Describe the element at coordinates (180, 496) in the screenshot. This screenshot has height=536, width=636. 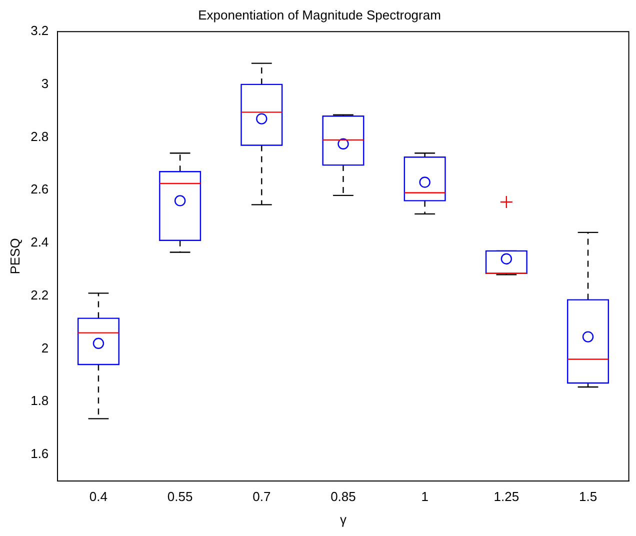
I see `x-tick-label: 0.55` at that location.